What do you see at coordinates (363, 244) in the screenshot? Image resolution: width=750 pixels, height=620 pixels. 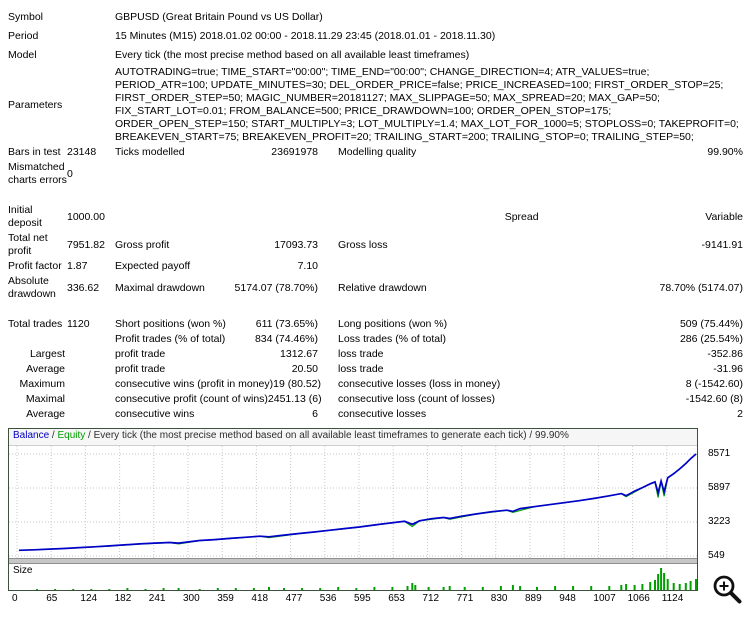 I see `gross-loss-label: Gross loss` at bounding box center [363, 244].